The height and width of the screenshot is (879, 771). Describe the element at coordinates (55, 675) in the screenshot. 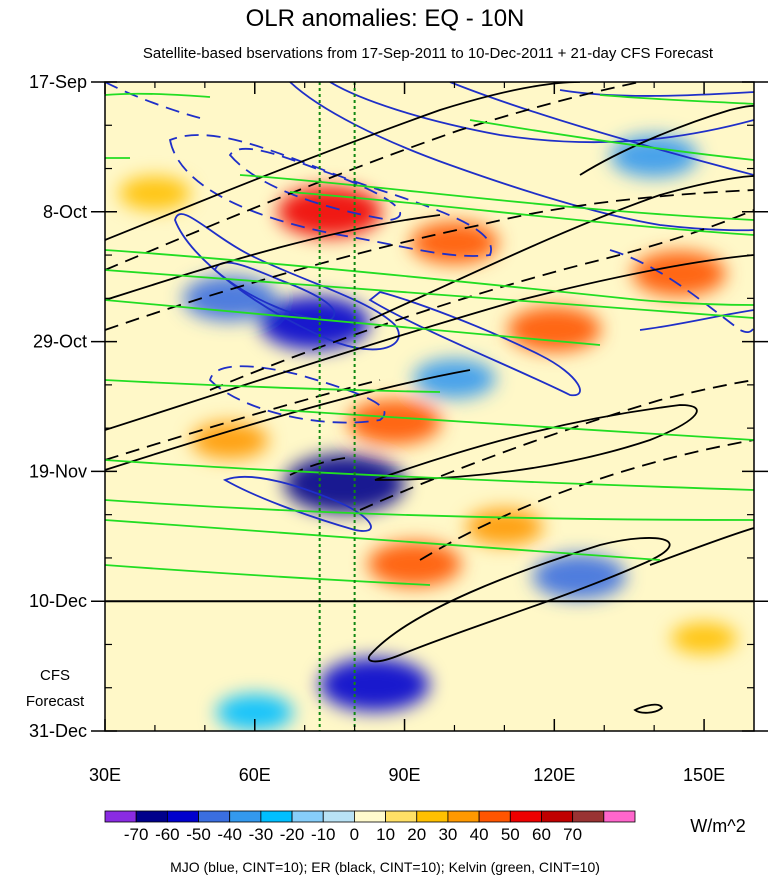

I see `forecast-label-line-1: CFS` at that location.